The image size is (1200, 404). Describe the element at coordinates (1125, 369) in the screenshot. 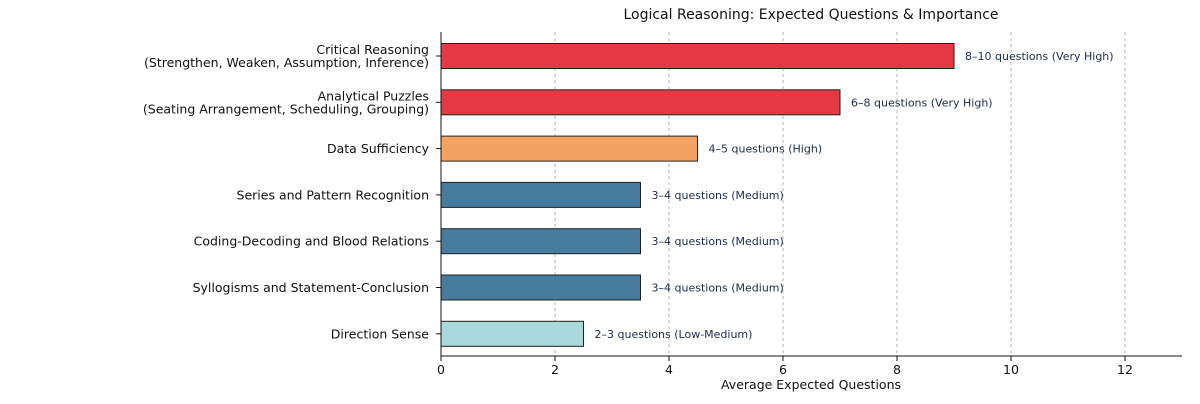

I see `x-tick-label: 12` at that location.